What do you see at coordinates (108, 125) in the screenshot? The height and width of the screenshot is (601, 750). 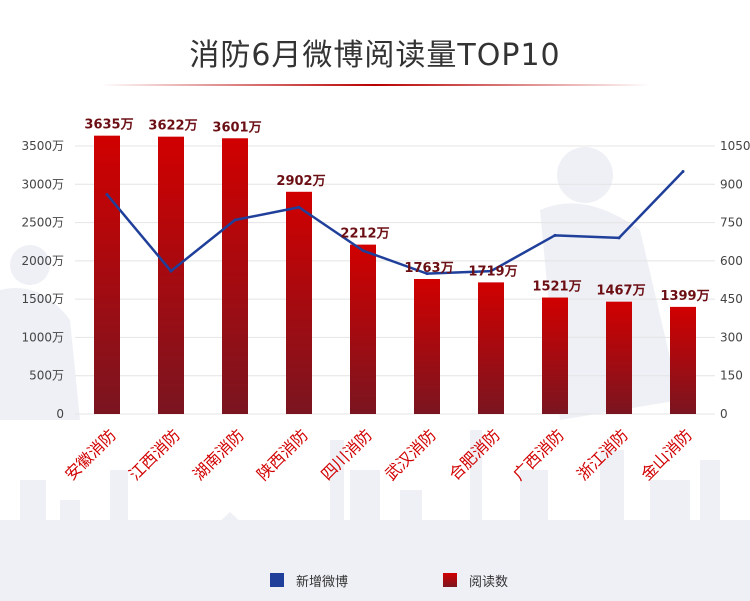 I see `bar-value-label: 3635万` at bounding box center [108, 125].